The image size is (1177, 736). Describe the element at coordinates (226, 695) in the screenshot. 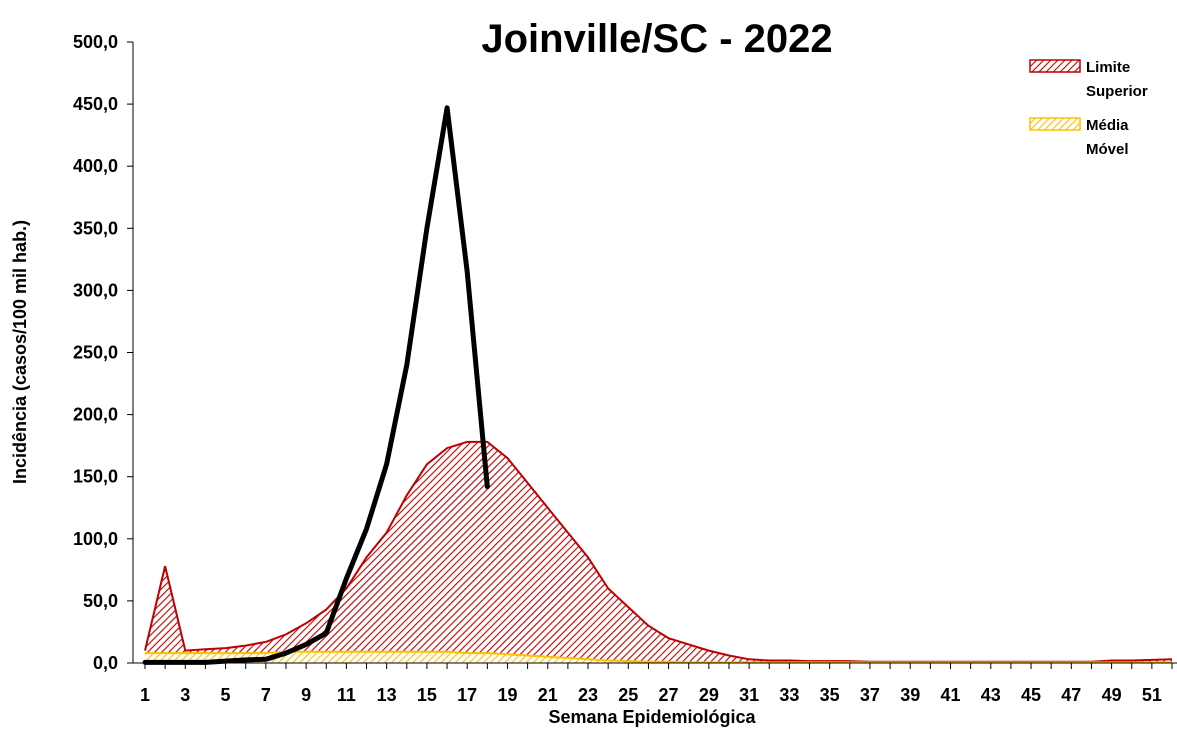

I see `x-tick-label: 5` at that location.